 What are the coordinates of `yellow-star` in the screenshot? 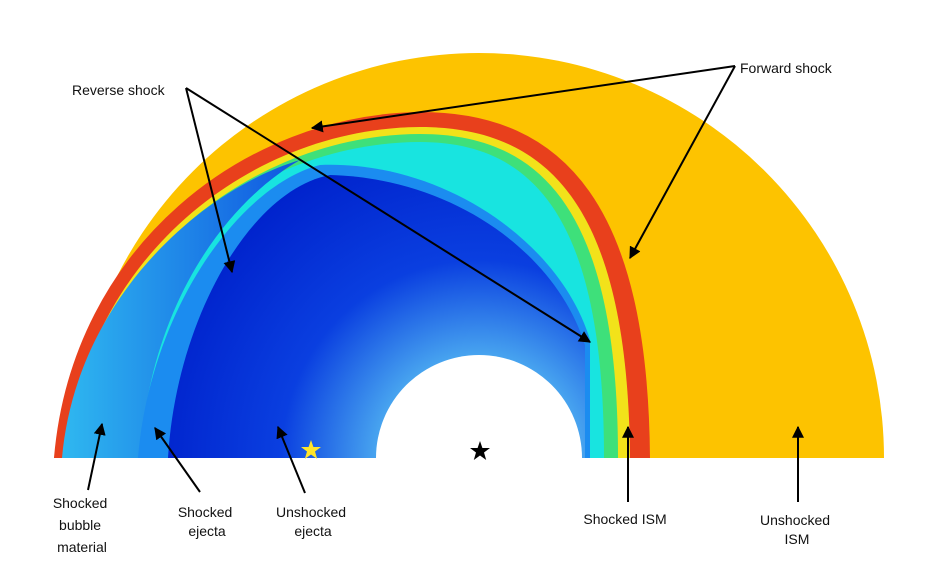 It's located at (311, 449).